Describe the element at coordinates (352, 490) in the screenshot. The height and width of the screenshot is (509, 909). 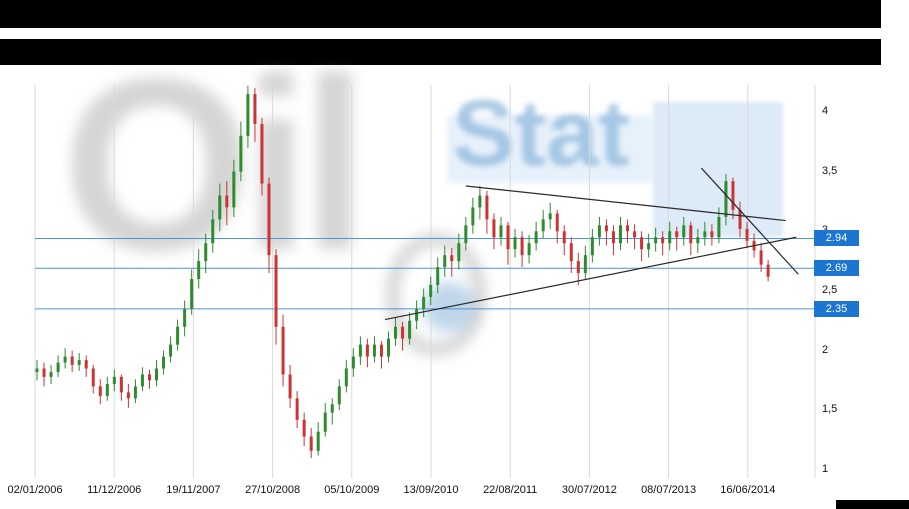
I see `x-axis-label: 05/10/2009` at that location.